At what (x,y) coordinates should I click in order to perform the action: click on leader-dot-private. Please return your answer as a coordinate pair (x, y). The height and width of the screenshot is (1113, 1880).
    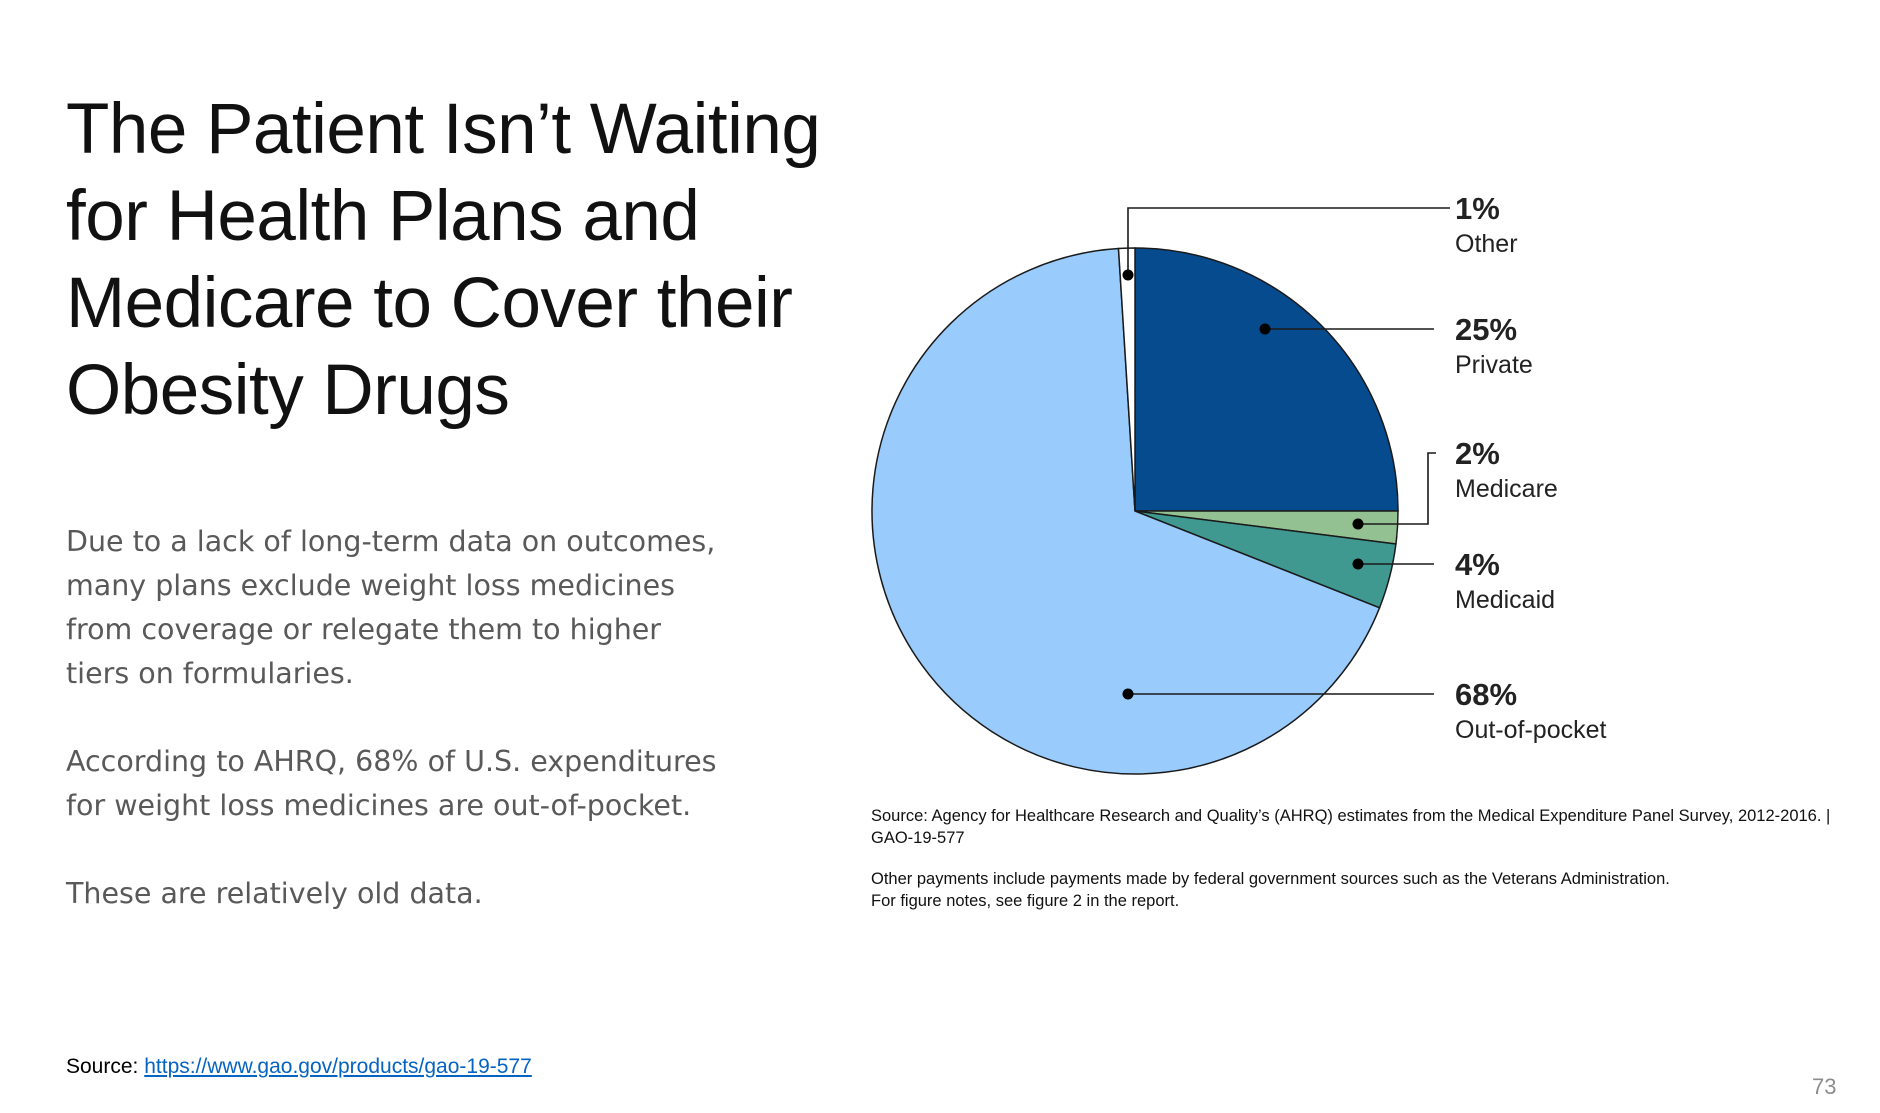
    Looking at the image, I should click on (1265, 329).